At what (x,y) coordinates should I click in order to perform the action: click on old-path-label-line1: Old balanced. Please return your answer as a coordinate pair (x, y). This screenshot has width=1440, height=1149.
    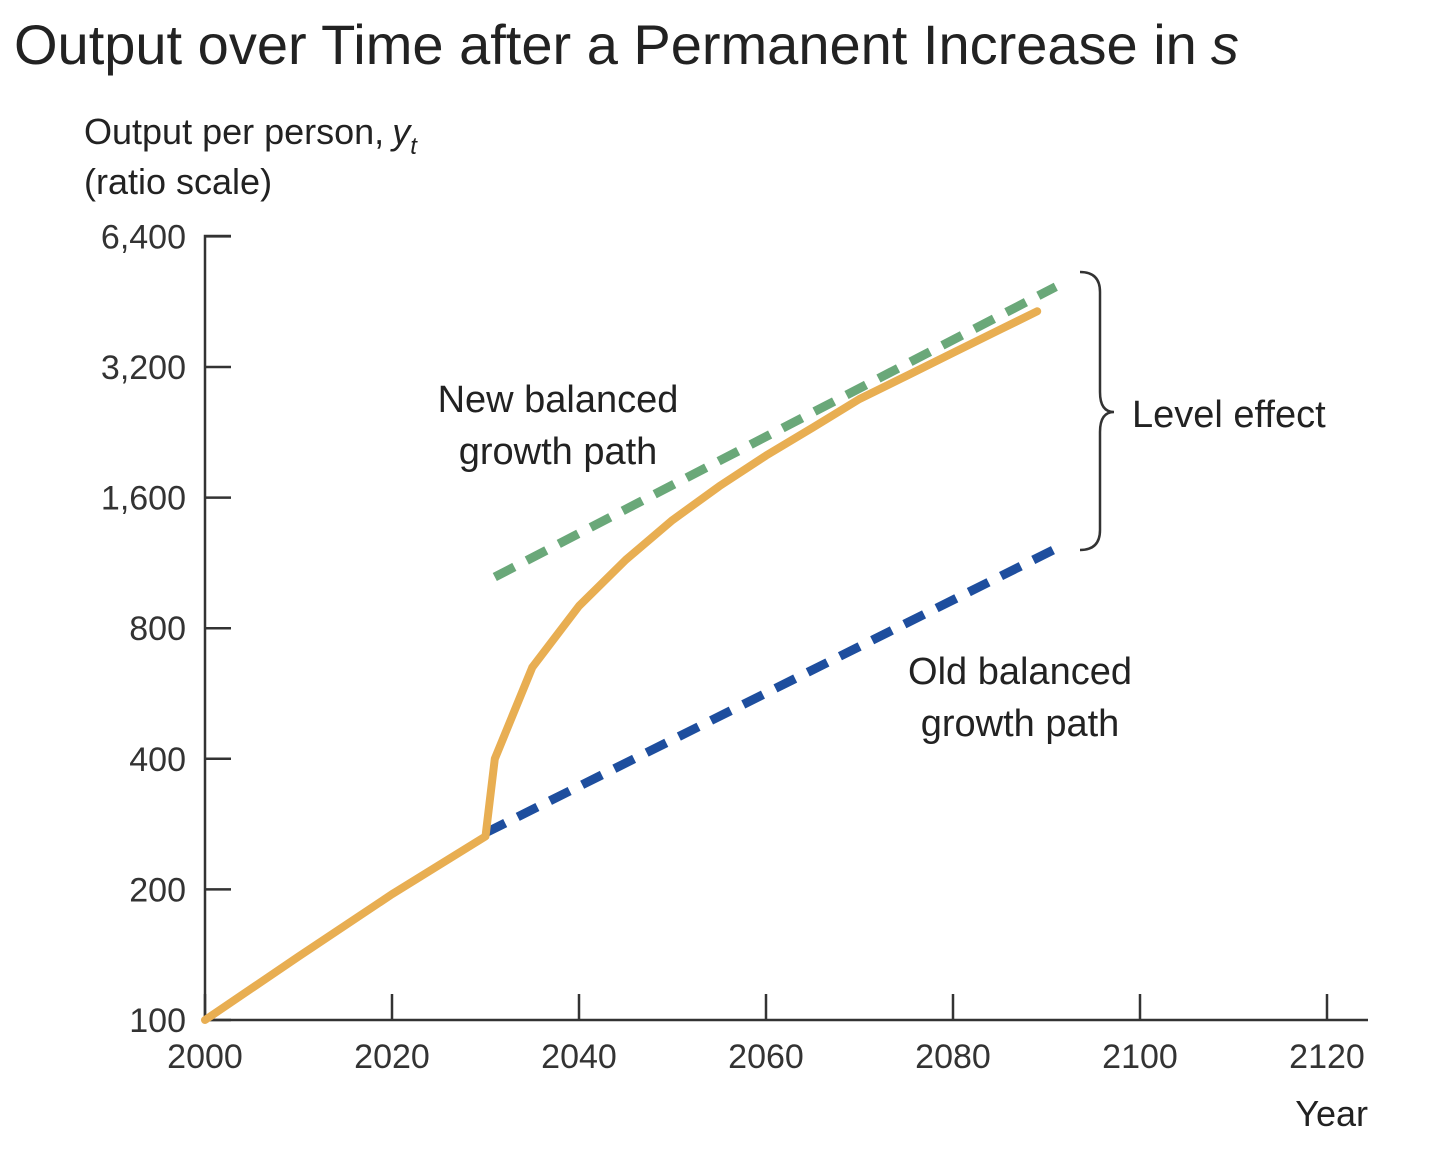
    Looking at the image, I should click on (1020, 672).